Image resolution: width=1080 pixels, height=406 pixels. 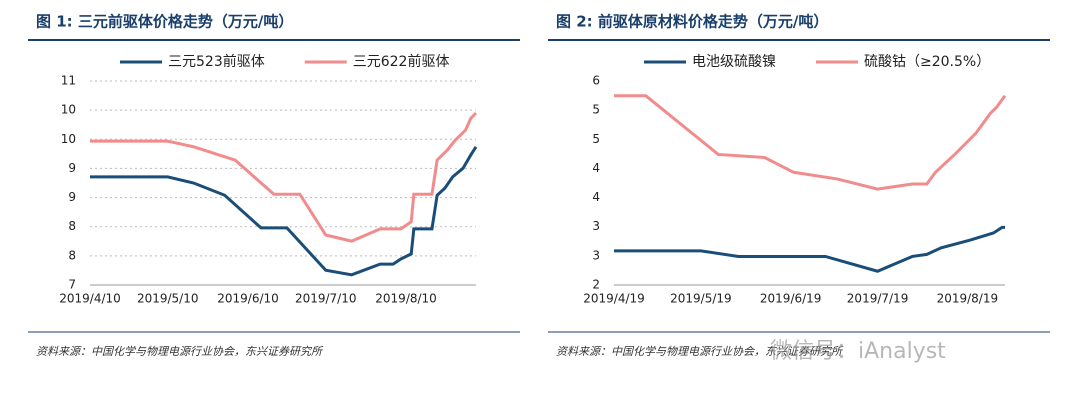 I want to click on x-tick-label: 2019/5/10, so click(x=168, y=299).